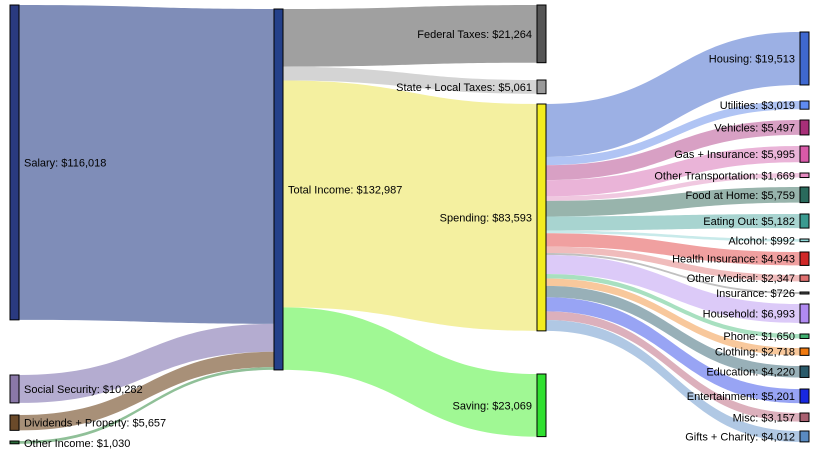 This screenshot has width=820, height=452. Describe the element at coordinates (761, 241) in the screenshot. I see `label-alcohol: Alcohol: $992` at that location.